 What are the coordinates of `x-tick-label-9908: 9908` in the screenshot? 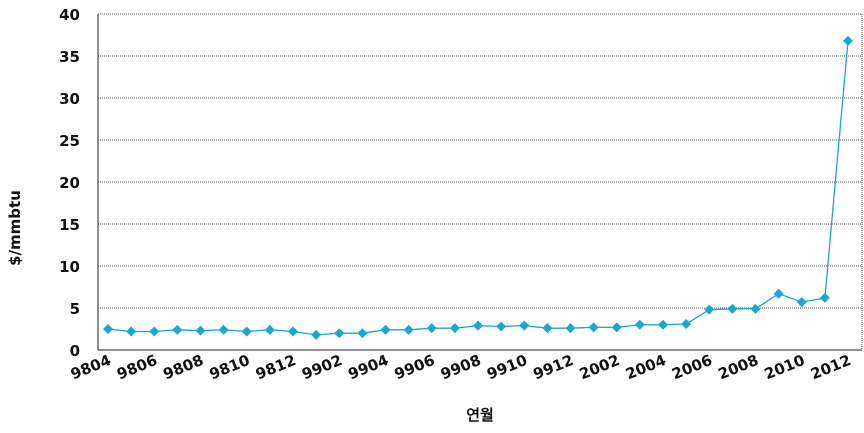 It's located at (460, 367).